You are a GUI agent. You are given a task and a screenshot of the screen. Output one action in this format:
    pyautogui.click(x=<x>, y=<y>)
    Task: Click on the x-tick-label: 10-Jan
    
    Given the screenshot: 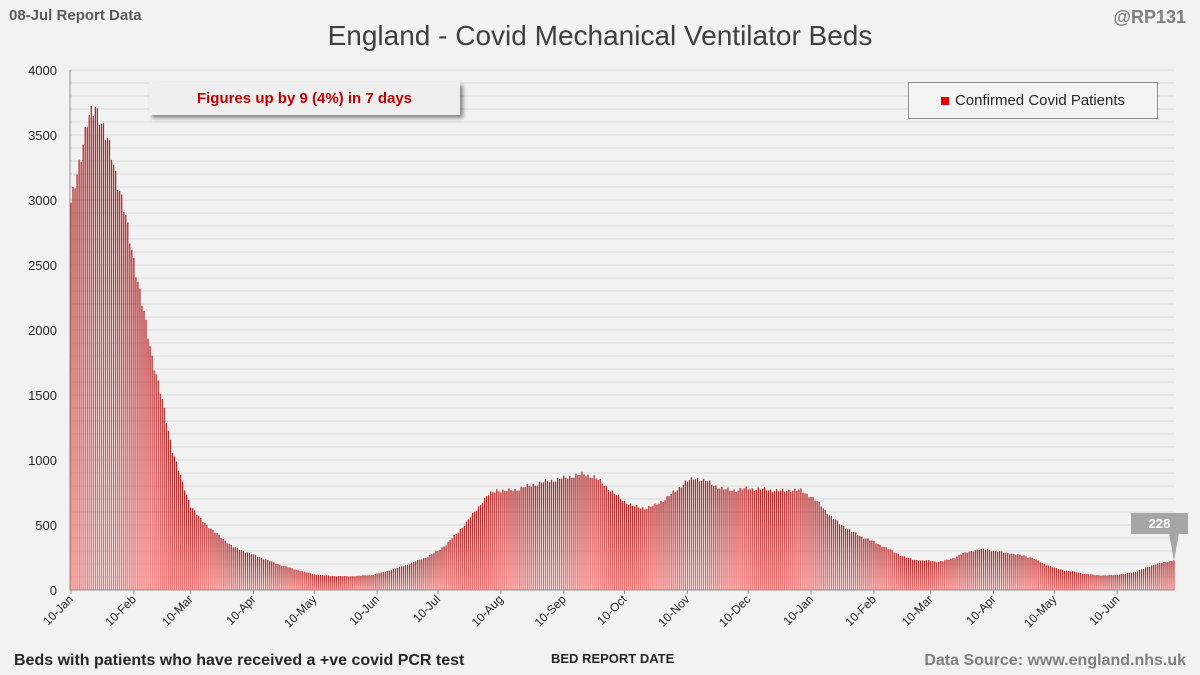 What is the action you would take?
    pyautogui.click(x=798, y=610)
    